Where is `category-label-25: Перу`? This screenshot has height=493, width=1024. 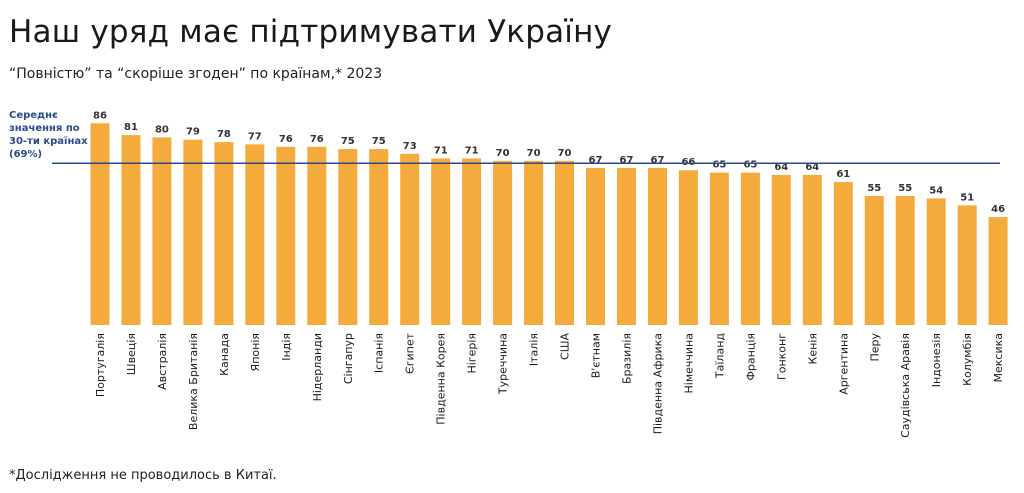 category-label-25: Перу is located at coordinates (874, 347).